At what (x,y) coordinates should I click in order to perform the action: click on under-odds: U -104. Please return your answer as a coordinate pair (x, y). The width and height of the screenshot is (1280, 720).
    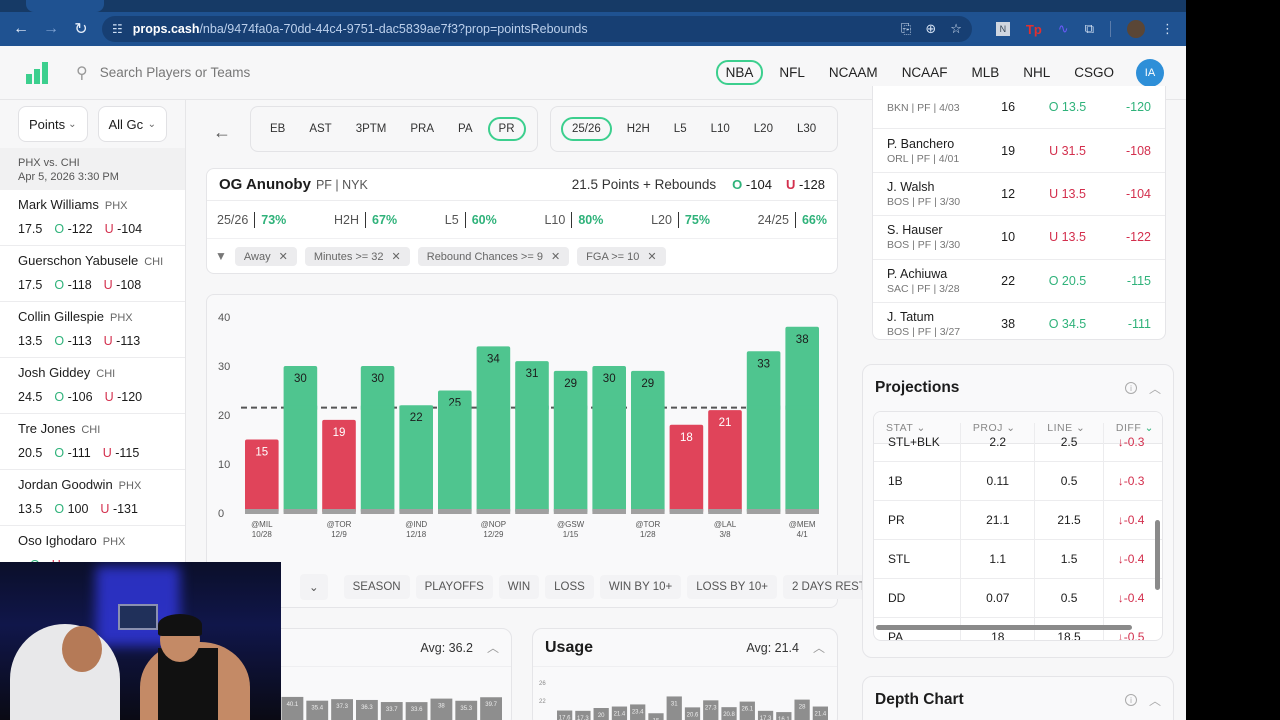
    Looking at the image, I should click on (124, 229).